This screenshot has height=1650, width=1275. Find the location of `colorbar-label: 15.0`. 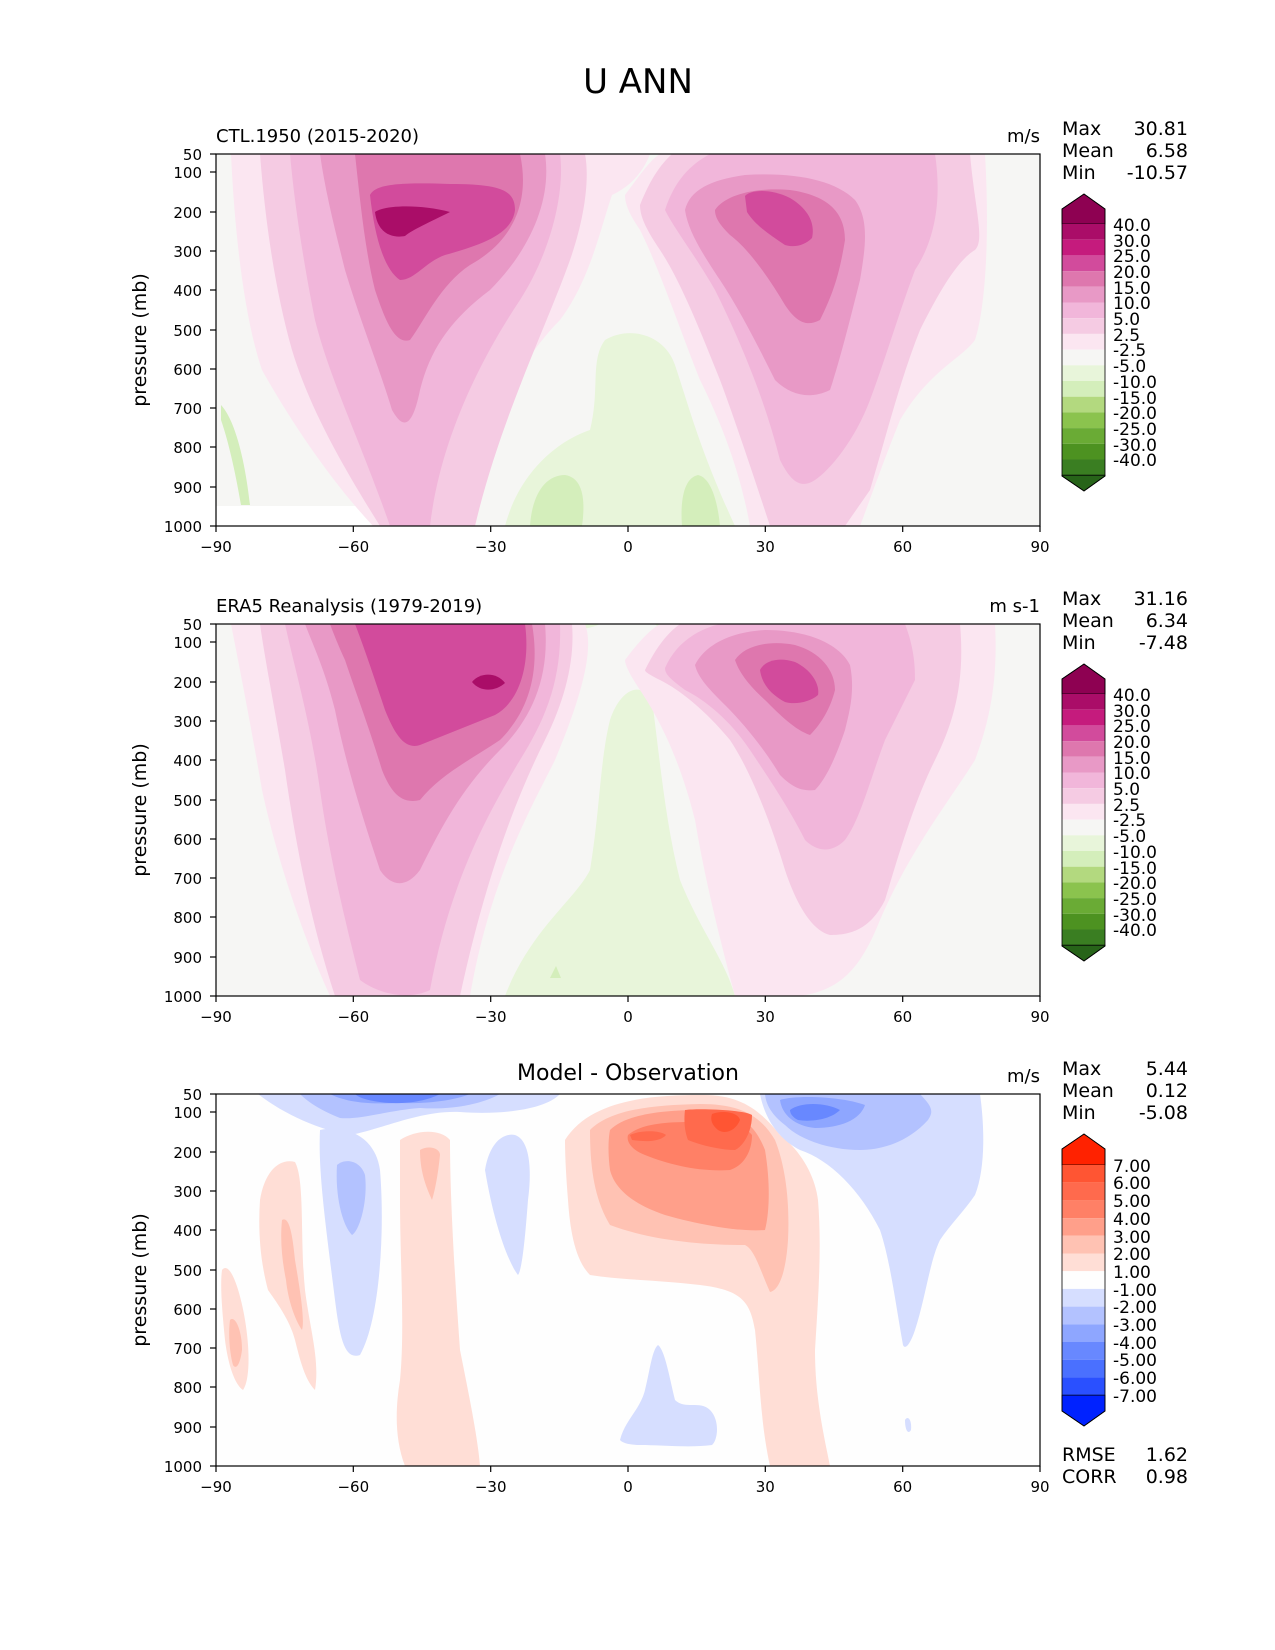

colorbar-label: 15.0 is located at coordinates (1132, 759).